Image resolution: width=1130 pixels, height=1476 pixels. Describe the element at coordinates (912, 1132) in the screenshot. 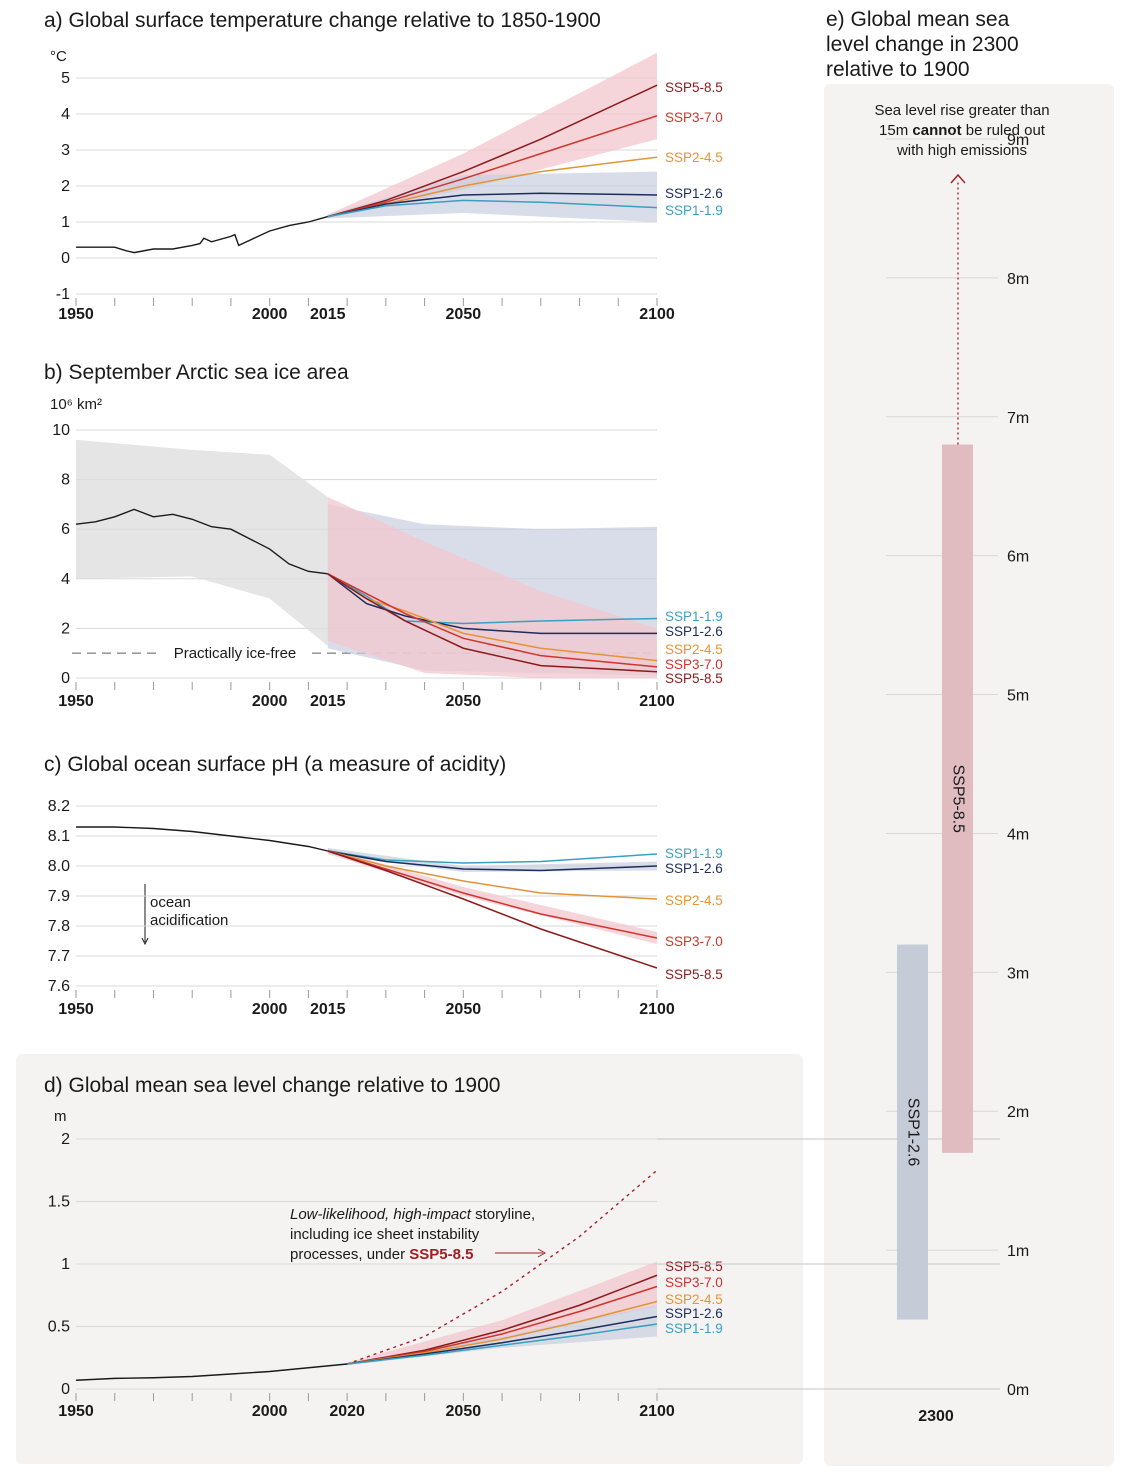

I see `range-bar-label-ssp1-2-6: SSP1-2.6` at that location.